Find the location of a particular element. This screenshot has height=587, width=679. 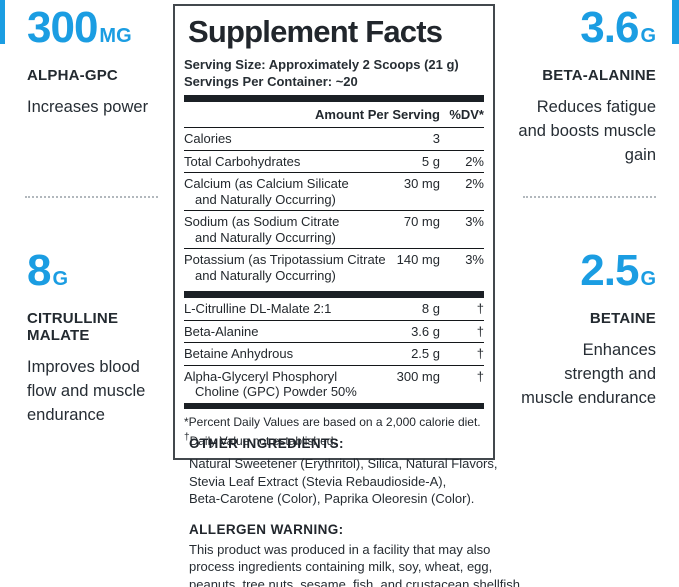

row-name: Beta-Alanine is located at coordinates (221, 331).